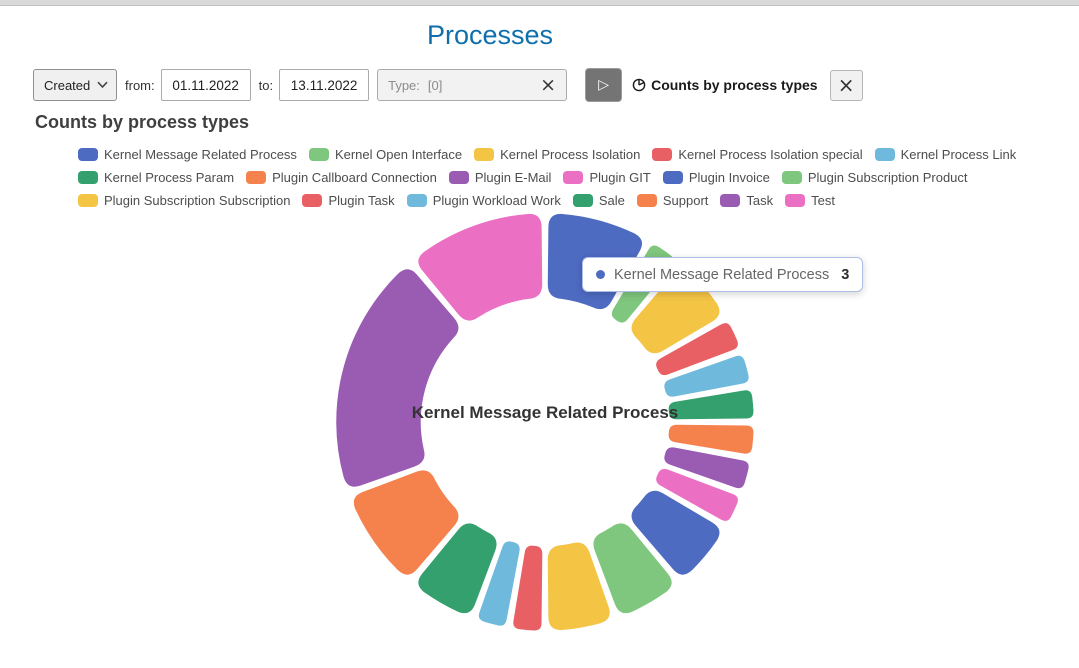  What do you see at coordinates (823, 200) in the screenshot?
I see `legend-label: Test` at bounding box center [823, 200].